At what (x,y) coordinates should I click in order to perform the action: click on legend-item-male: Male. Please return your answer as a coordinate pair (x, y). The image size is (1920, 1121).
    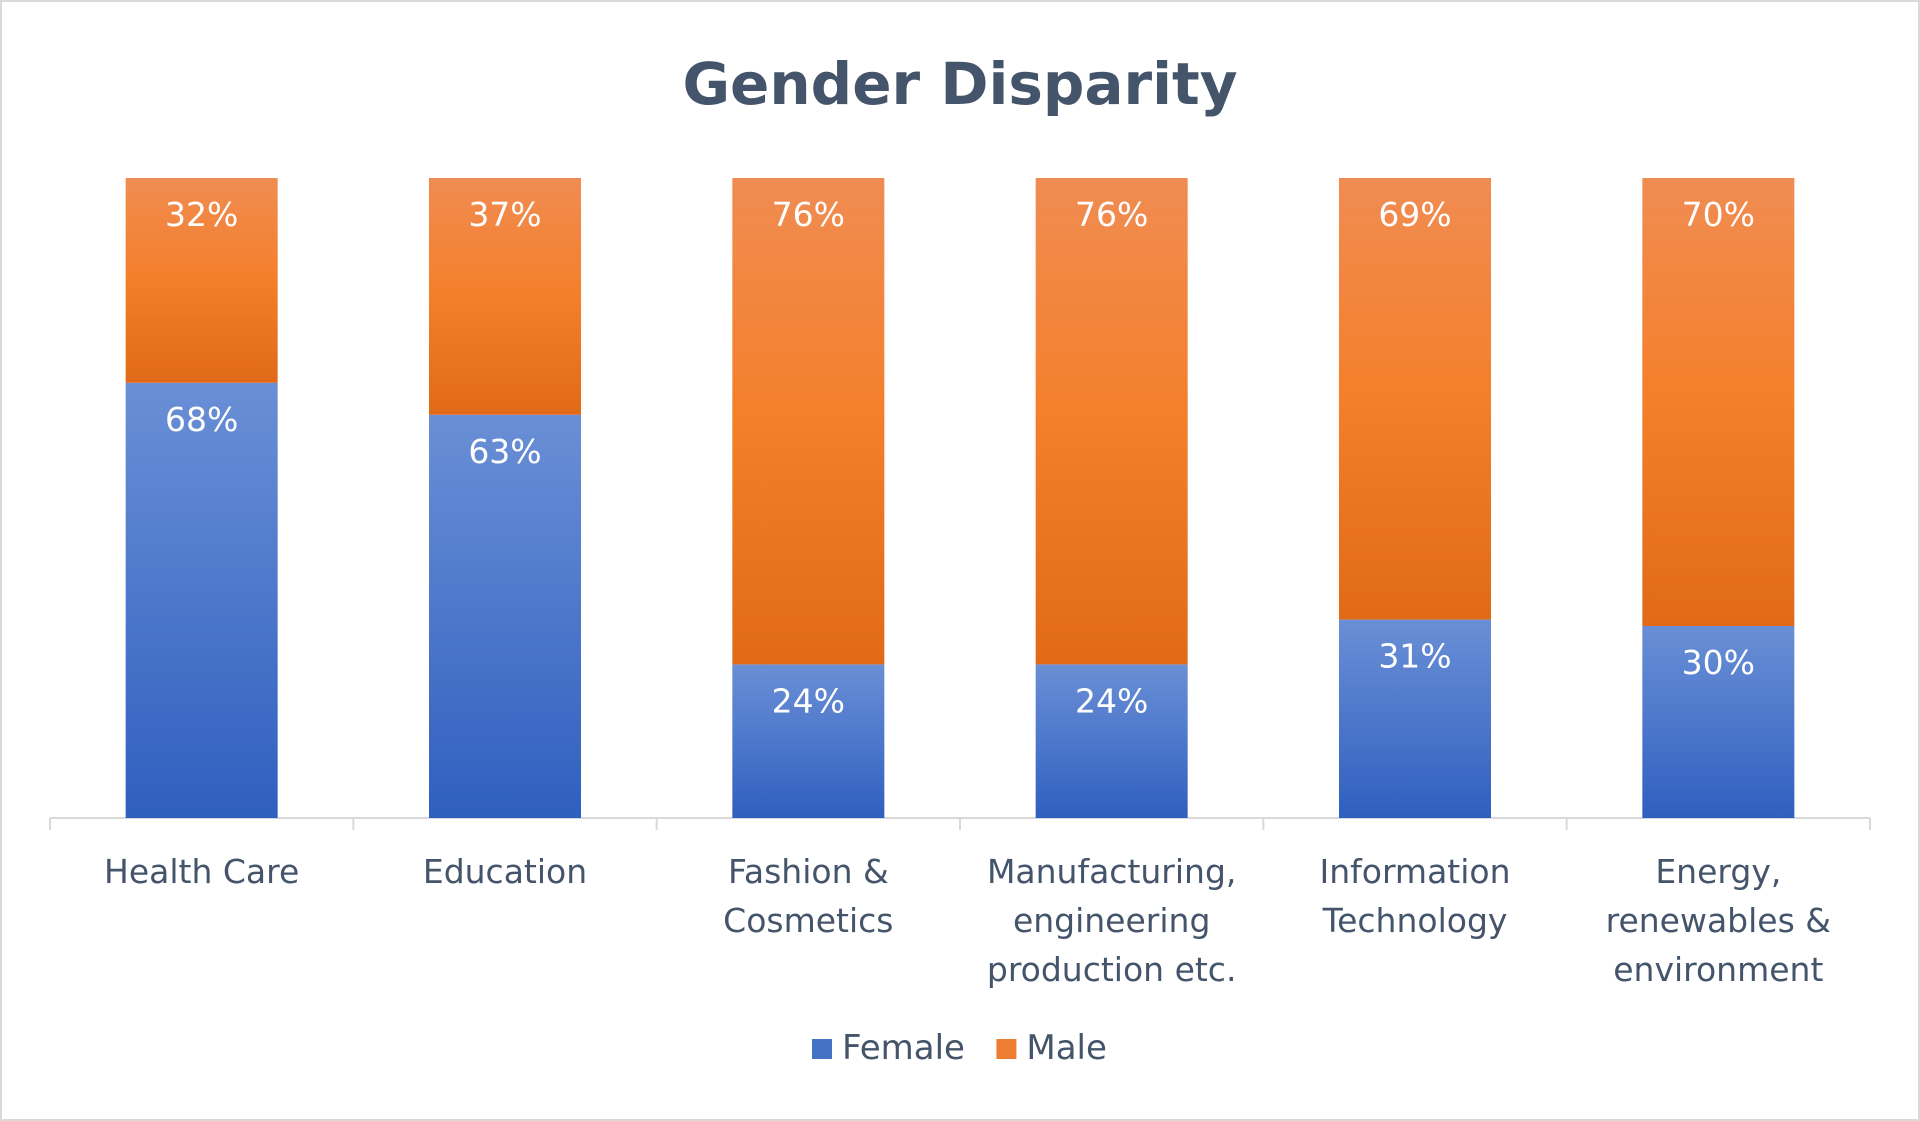
    Looking at the image, I should click on (1051, 1048).